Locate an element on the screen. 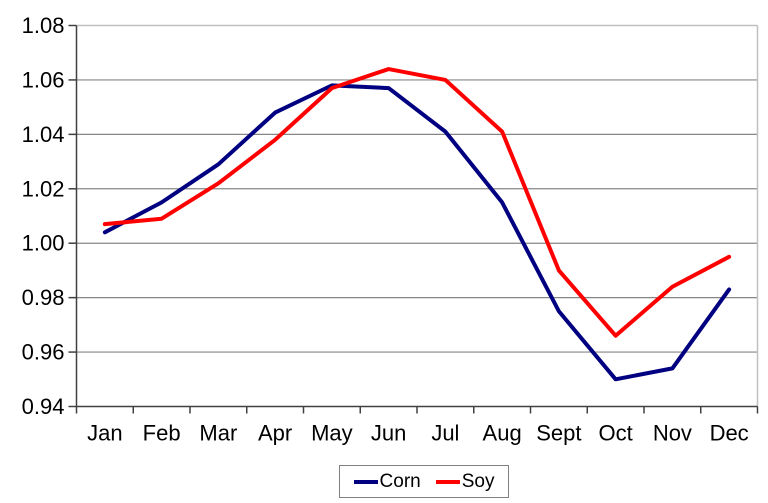 The width and height of the screenshot is (768, 503). y-axis-tick-label: 1.08 is located at coordinates (43, 25).